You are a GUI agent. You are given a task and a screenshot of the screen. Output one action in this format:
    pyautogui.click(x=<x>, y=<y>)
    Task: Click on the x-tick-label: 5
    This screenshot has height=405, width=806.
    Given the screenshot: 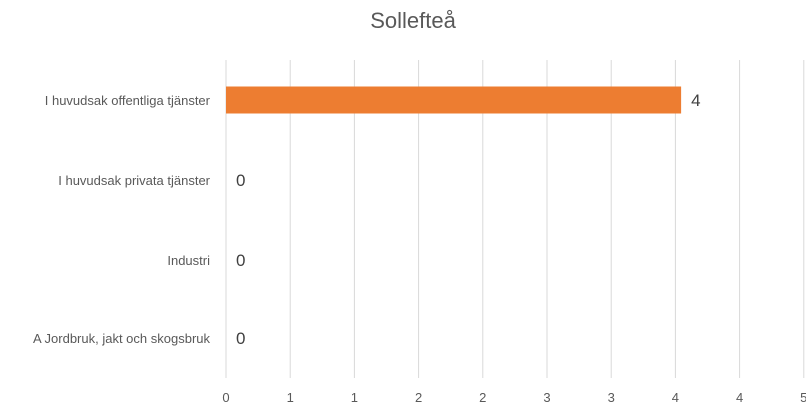 What is the action you would take?
    pyautogui.click(x=803, y=397)
    